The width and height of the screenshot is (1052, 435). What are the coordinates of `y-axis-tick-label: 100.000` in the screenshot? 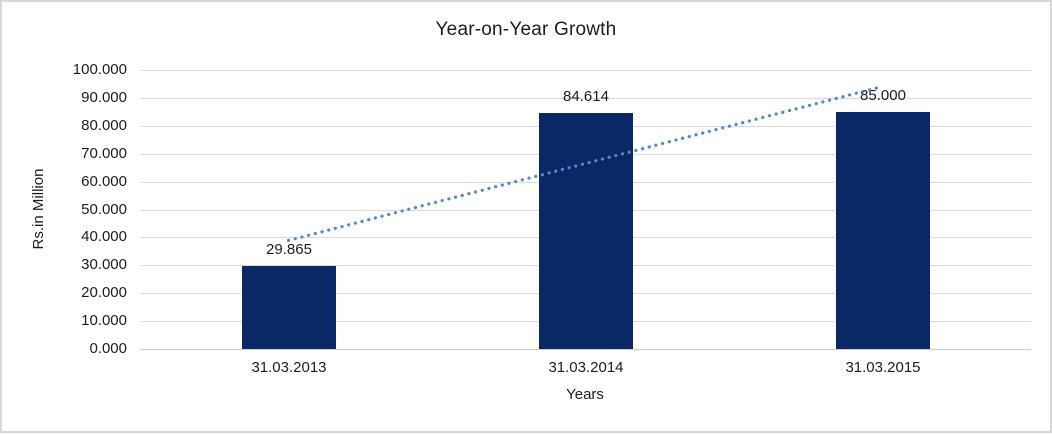 It's located at (99, 69).